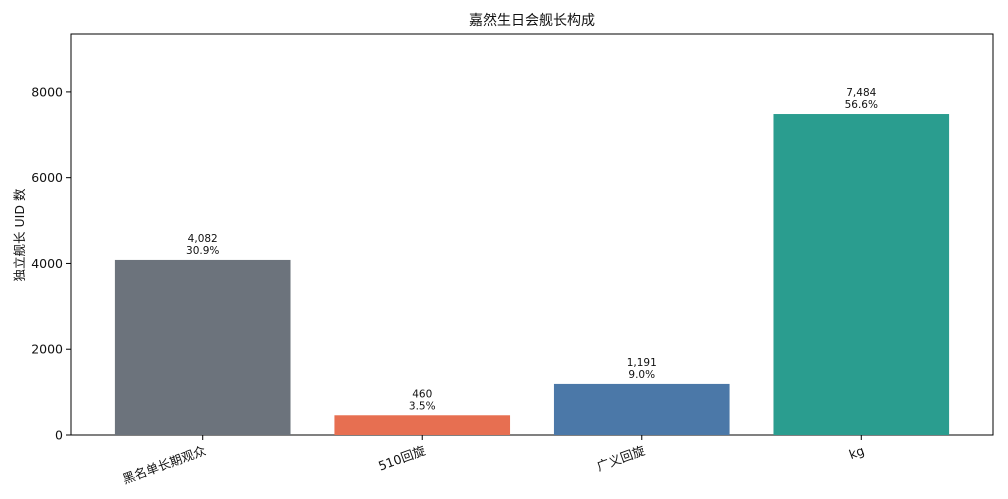 This screenshot has height=499, width=1008. What do you see at coordinates (47, 349) in the screenshot?
I see `y-tick-label-1: 2000` at bounding box center [47, 349].